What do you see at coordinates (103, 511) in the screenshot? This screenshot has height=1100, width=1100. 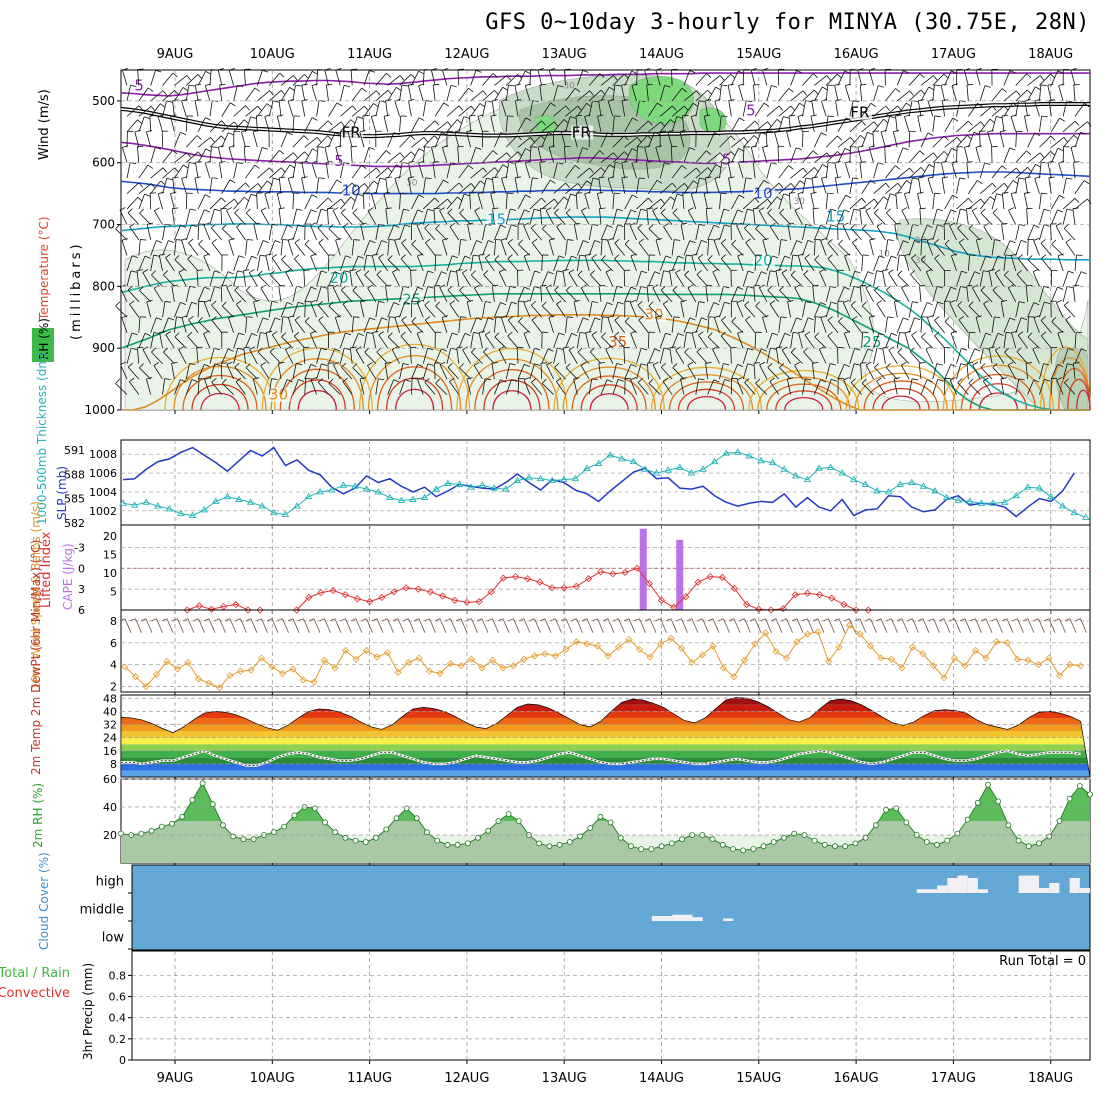 I see `slp-tick-label: 1002` at bounding box center [103, 511].